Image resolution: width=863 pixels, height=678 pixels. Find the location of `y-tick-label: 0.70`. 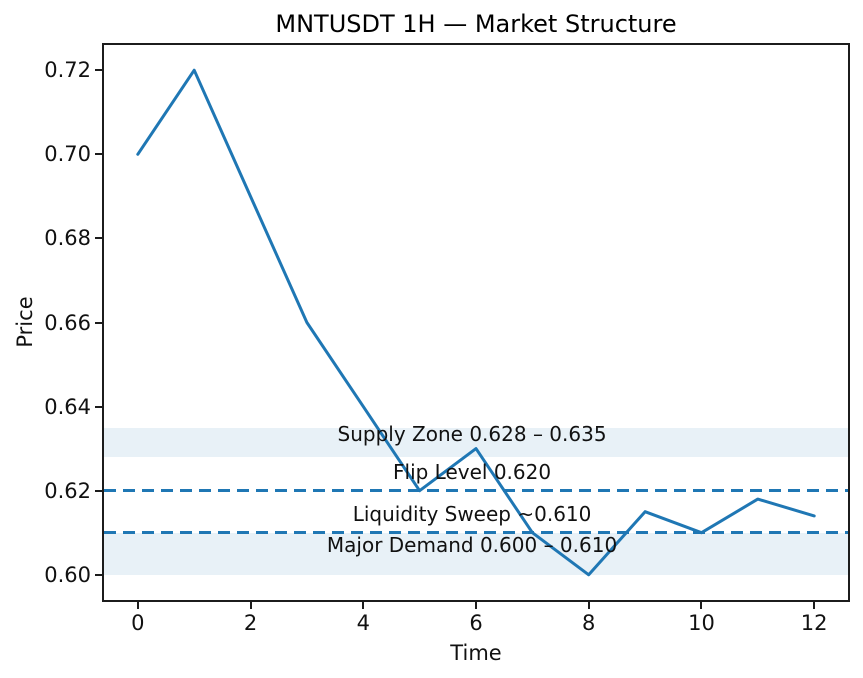

y-tick-label: 0.70 is located at coordinates (67, 154).